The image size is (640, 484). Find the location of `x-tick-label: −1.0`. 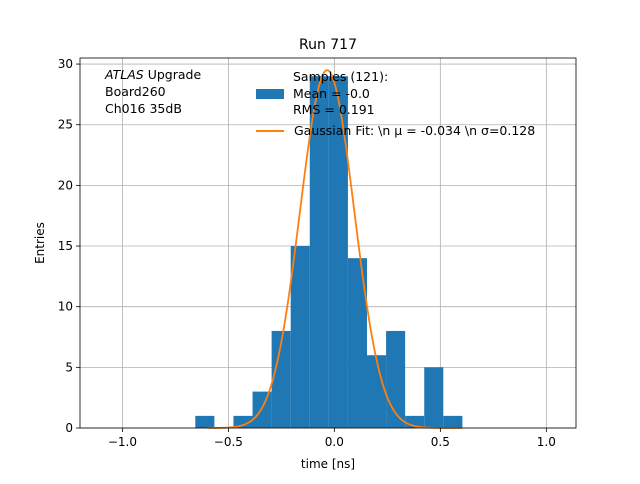

x-tick-label: −1.0 is located at coordinates (122, 442).